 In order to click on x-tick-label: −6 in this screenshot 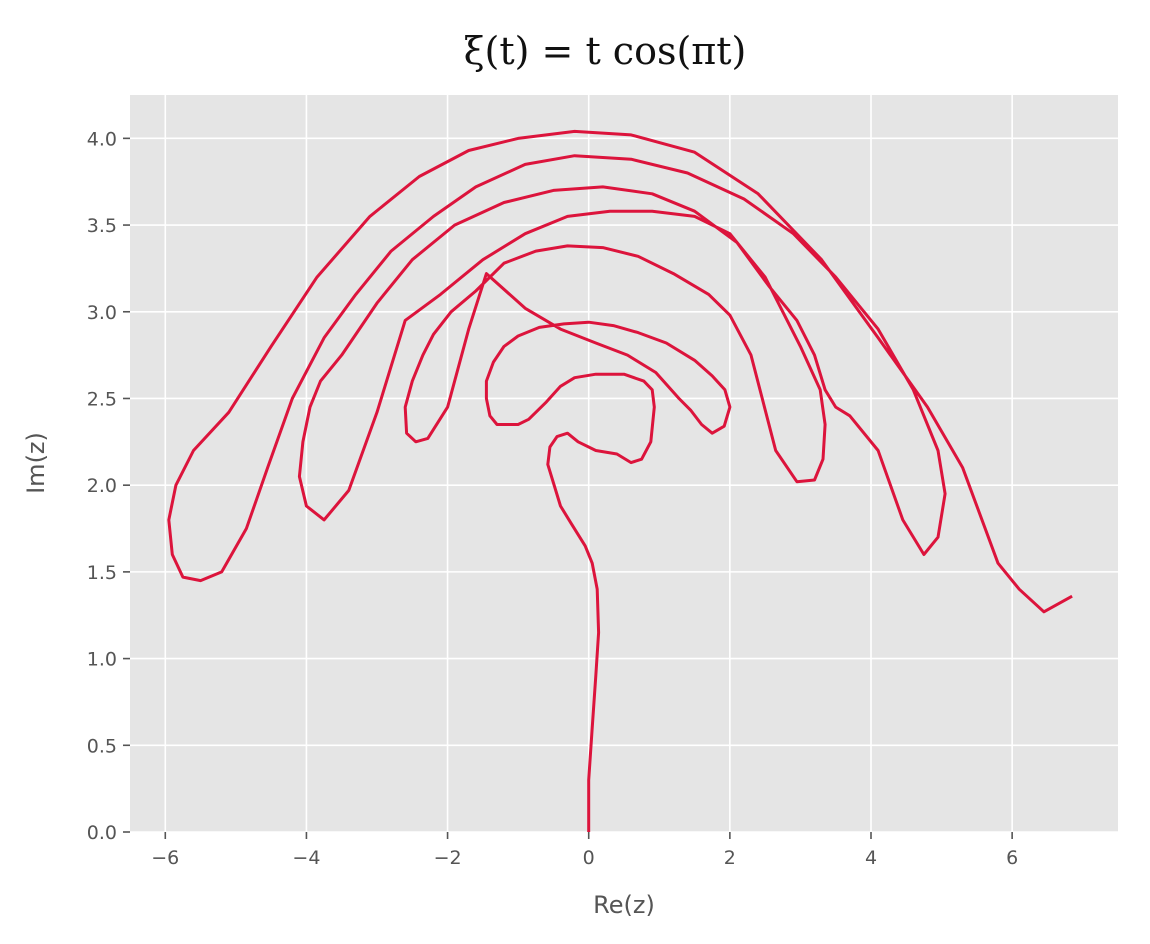, I will do `click(165, 858)`.